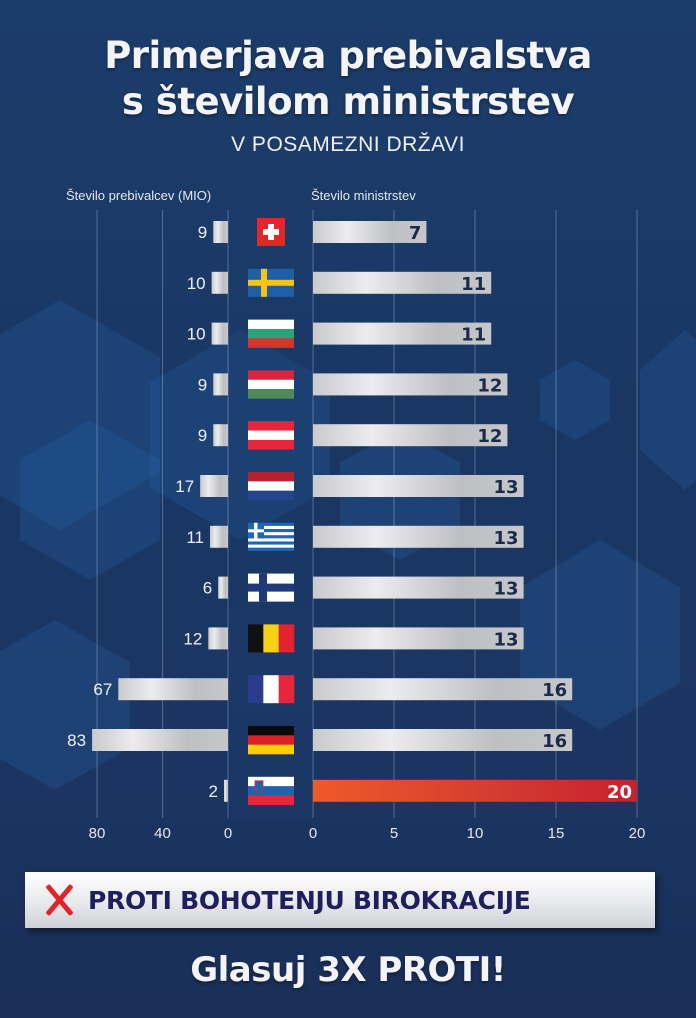 The width and height of the screenshot is (696, 1018). Describe the element at coordinates (271, 638) in the screenshot. I see `flag-belgium-icon` at that location.